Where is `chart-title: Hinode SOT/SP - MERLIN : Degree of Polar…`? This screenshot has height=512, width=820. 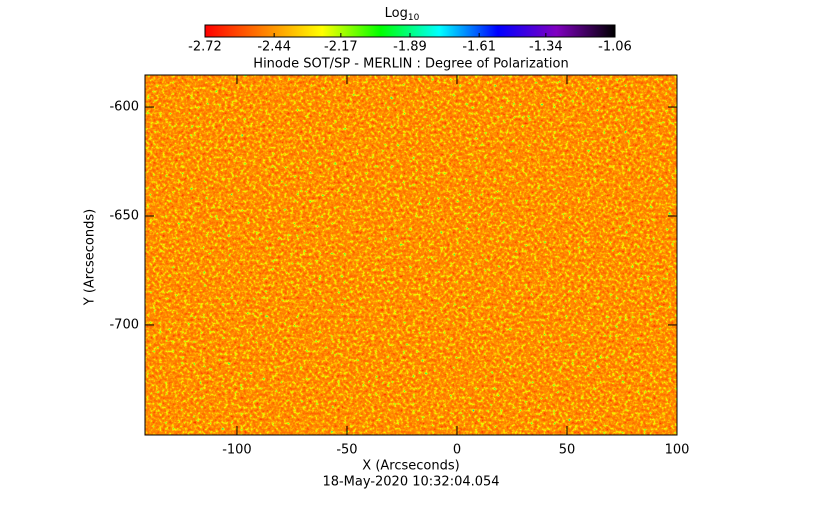
chart-title: Hinode SOT/SP - MERLIN : Degree of Polar… is located at coordinates (410, 64).